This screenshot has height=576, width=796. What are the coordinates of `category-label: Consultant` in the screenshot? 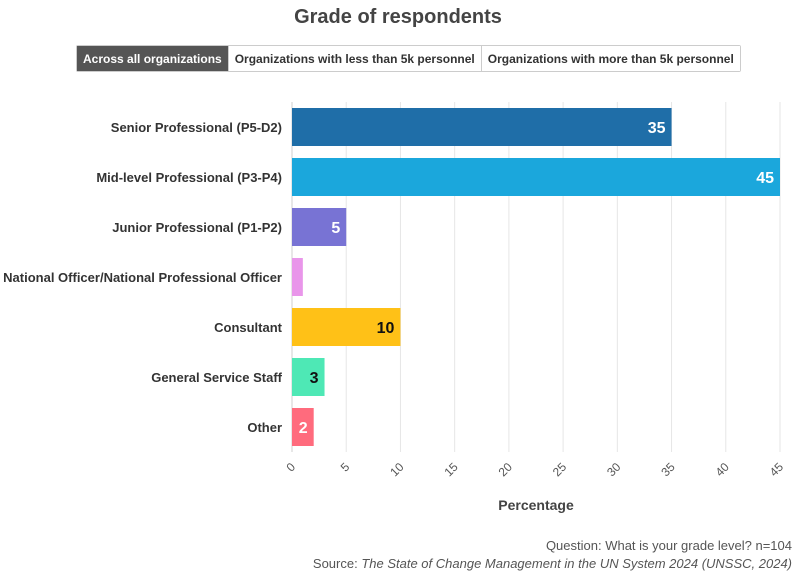 It's located at (248, 327).